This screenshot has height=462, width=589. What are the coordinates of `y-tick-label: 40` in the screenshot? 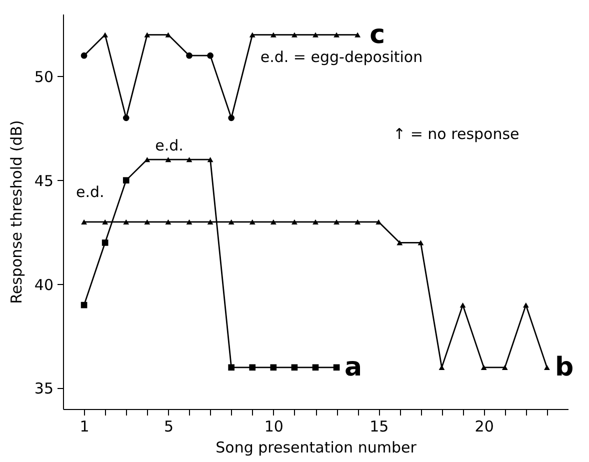 It's located at (44, 285).